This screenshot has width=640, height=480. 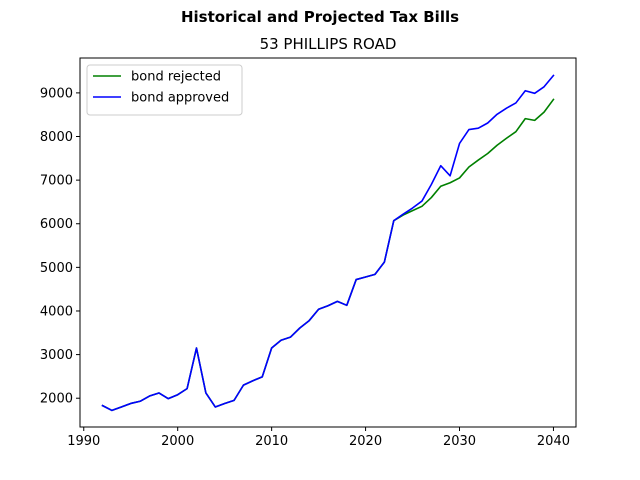 What do you see at coordinates (60, 246) in the screenshot?
I see `y-axis: 2000 3000 4000 5000 6000 7000 8000 9000` at bounding box center [60, 246].